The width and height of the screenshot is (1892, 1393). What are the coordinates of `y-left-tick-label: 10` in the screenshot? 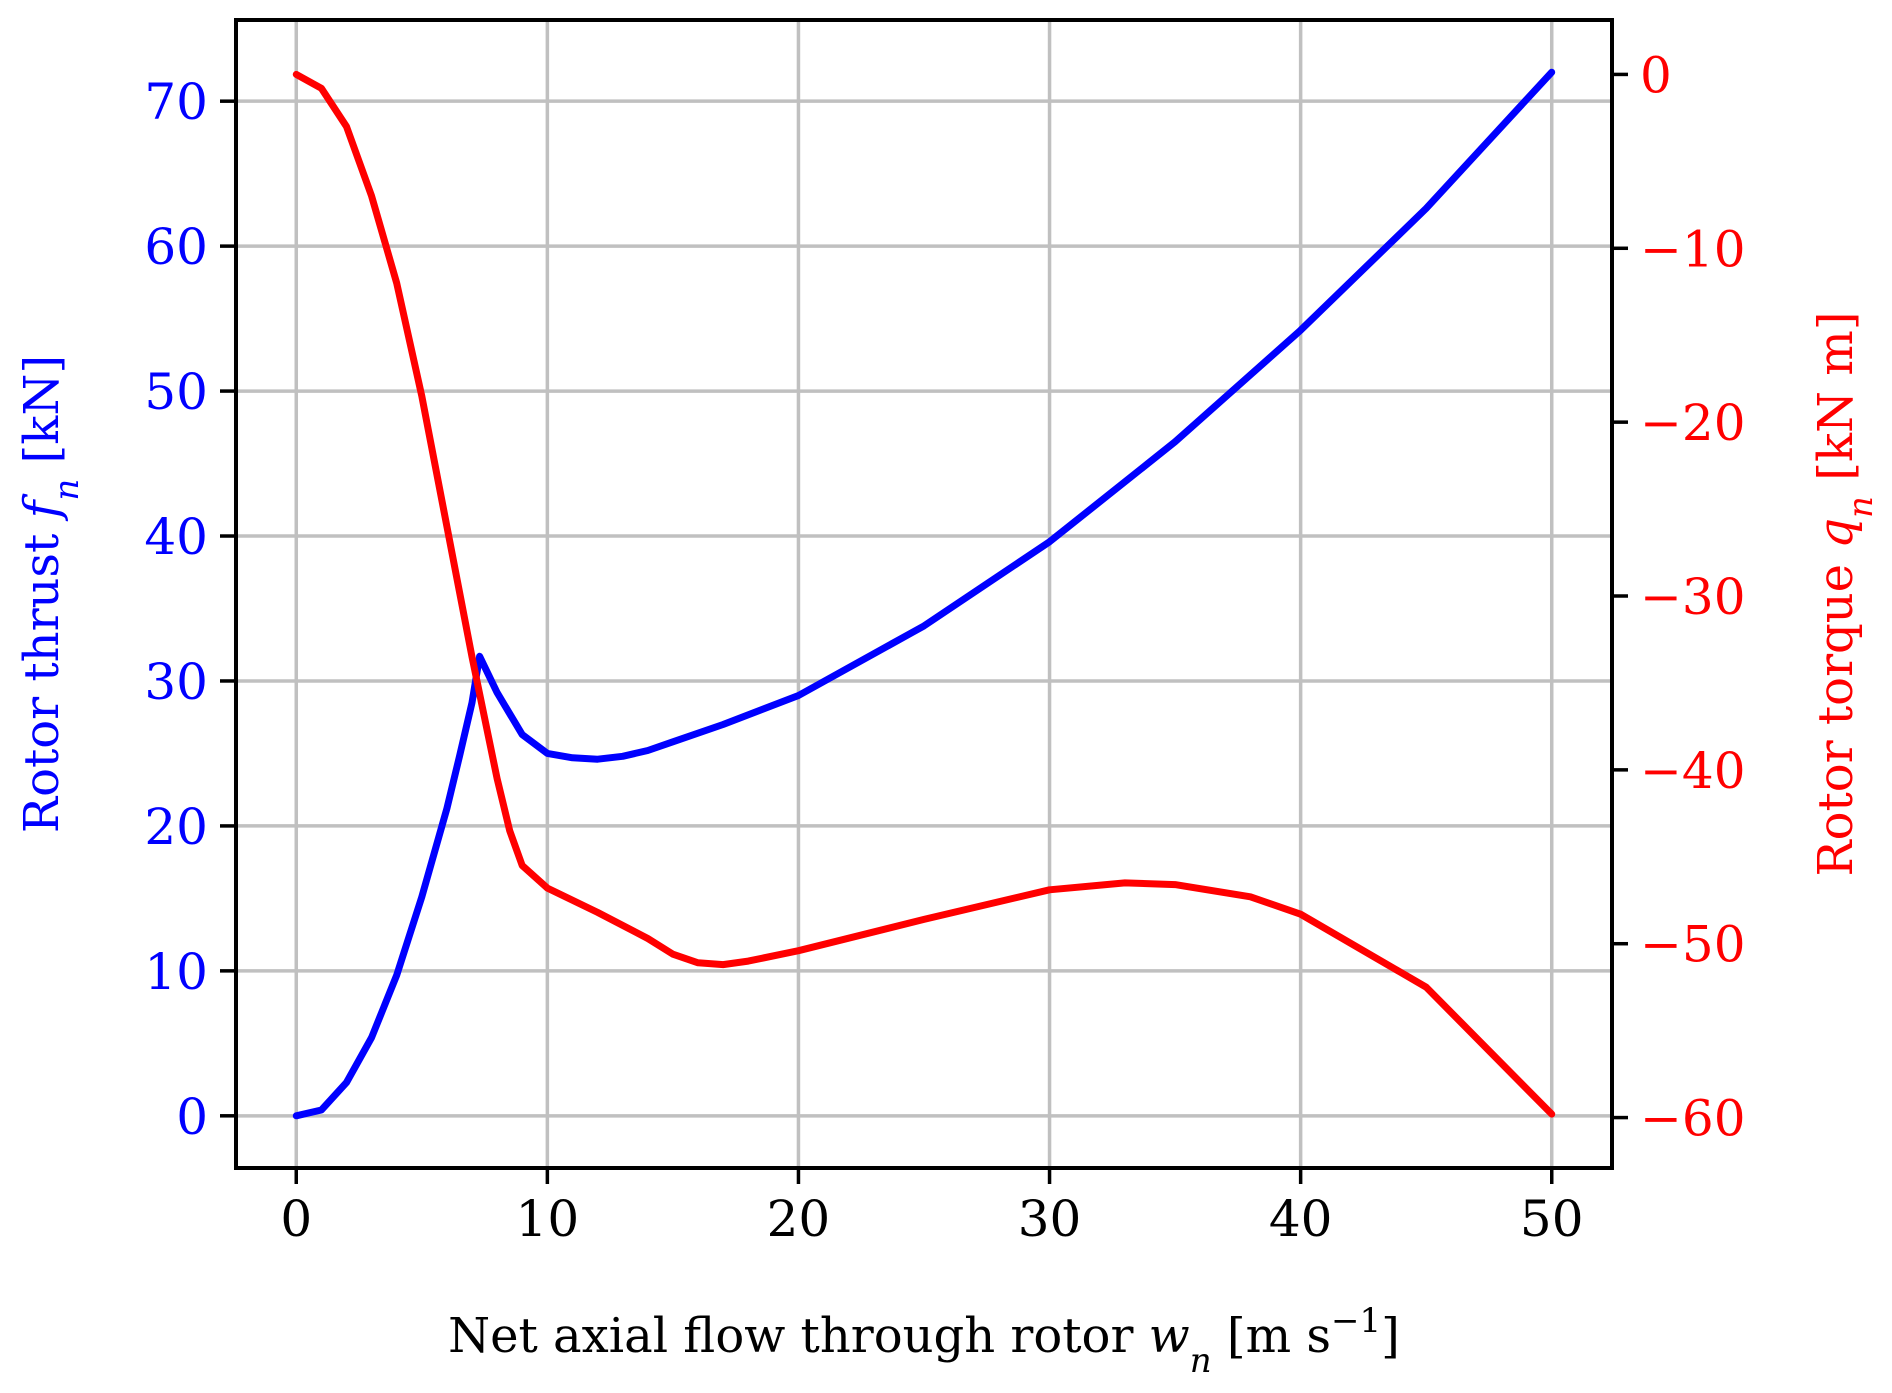 It's located at (176, 972).